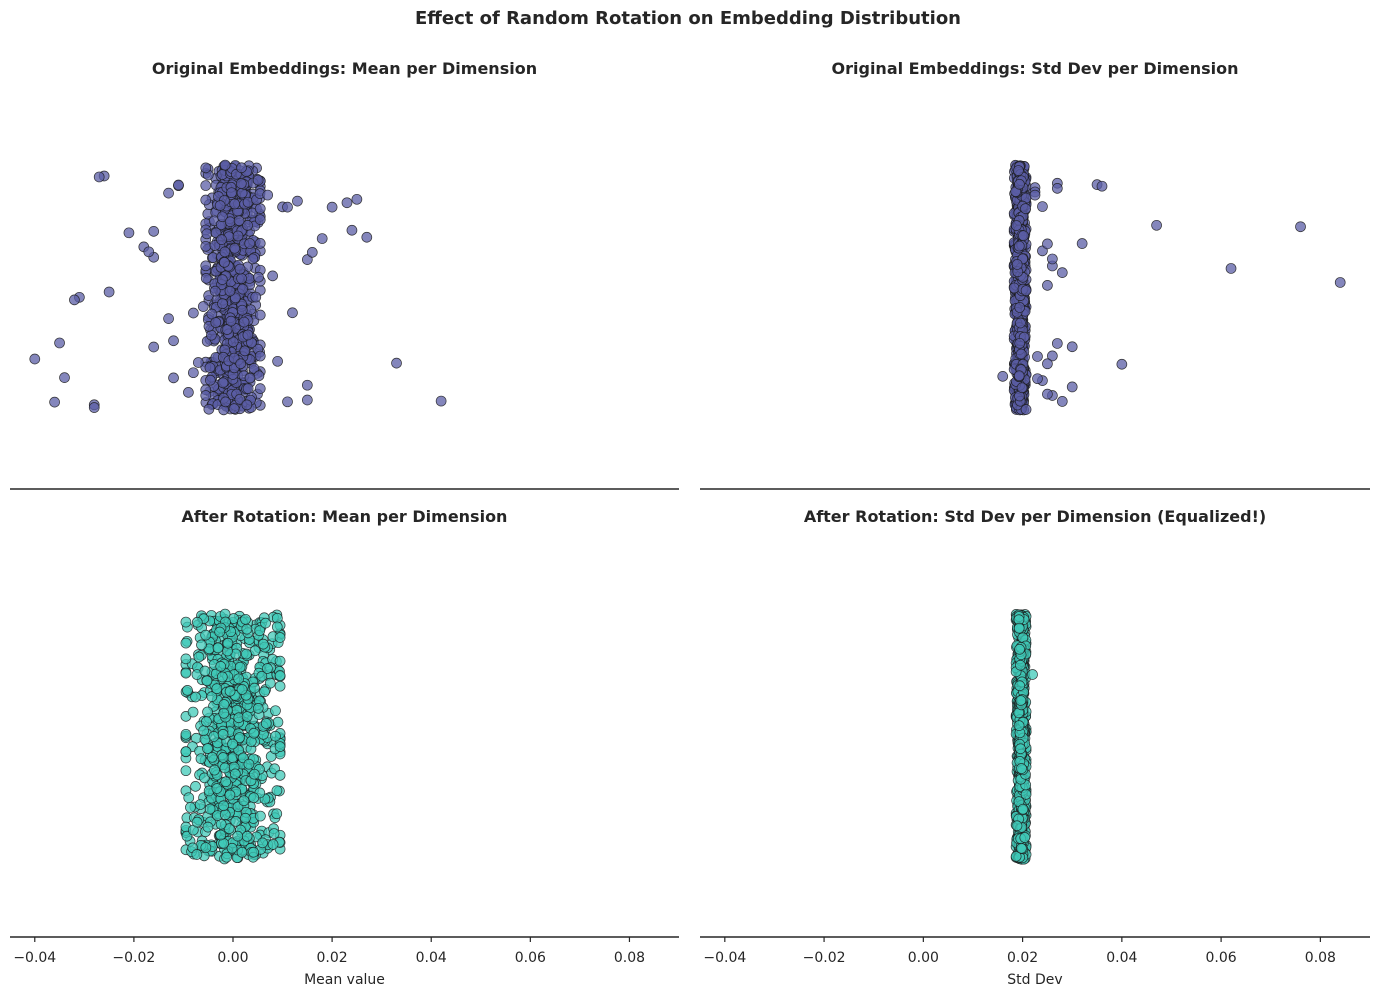 This screenshot has height=997, width=1380. What do you see at coordinates (344, 980) in the screenshot?
I see `x-axis-label: Mean value` at bounding box center [344, 980].